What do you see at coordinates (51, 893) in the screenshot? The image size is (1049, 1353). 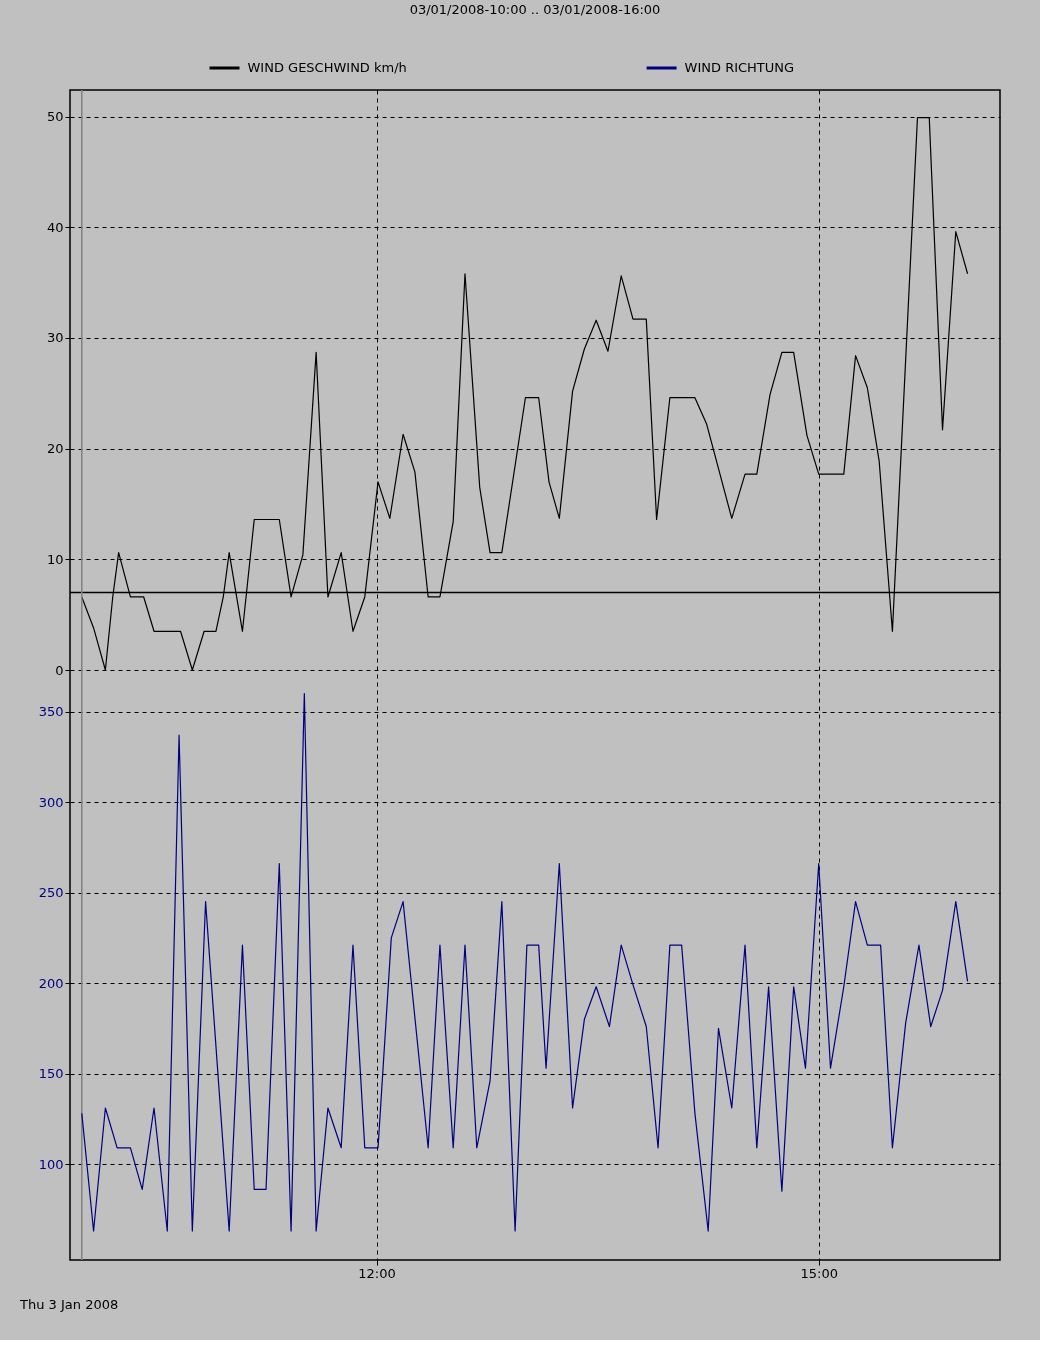 I see `y2-tick-label: 250` at bounding box center [51, 893].